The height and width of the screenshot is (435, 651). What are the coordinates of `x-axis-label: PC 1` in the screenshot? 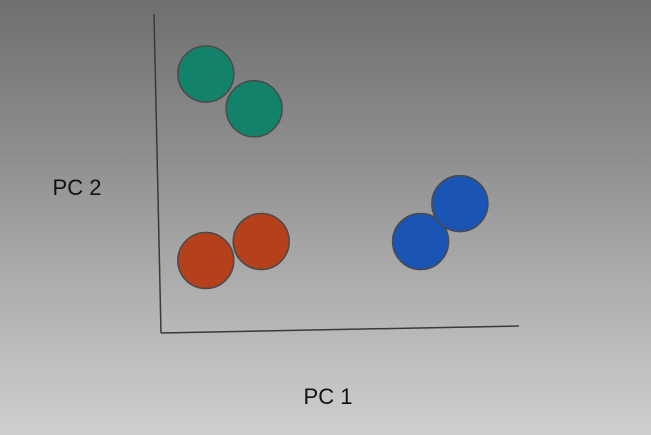 It's located at (328, 396).